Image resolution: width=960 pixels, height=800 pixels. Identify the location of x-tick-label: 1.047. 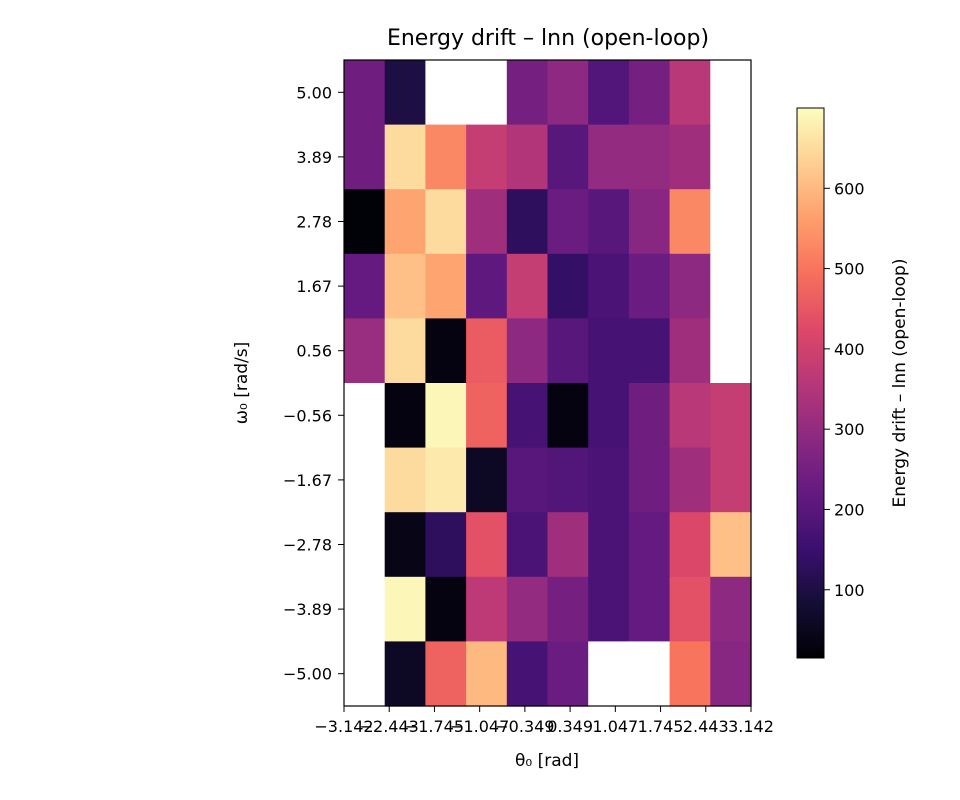
(615, 726).